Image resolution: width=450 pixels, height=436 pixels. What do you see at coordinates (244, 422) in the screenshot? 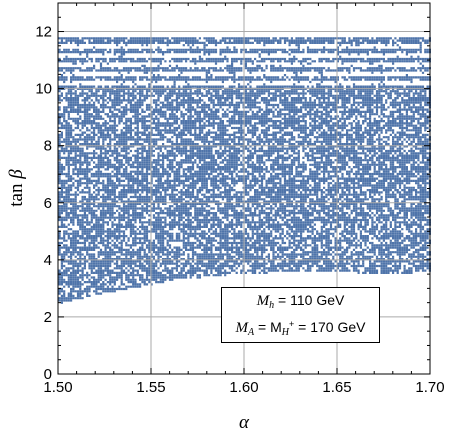
I see `x-axis-label: α` at bounding box center [244, 422].